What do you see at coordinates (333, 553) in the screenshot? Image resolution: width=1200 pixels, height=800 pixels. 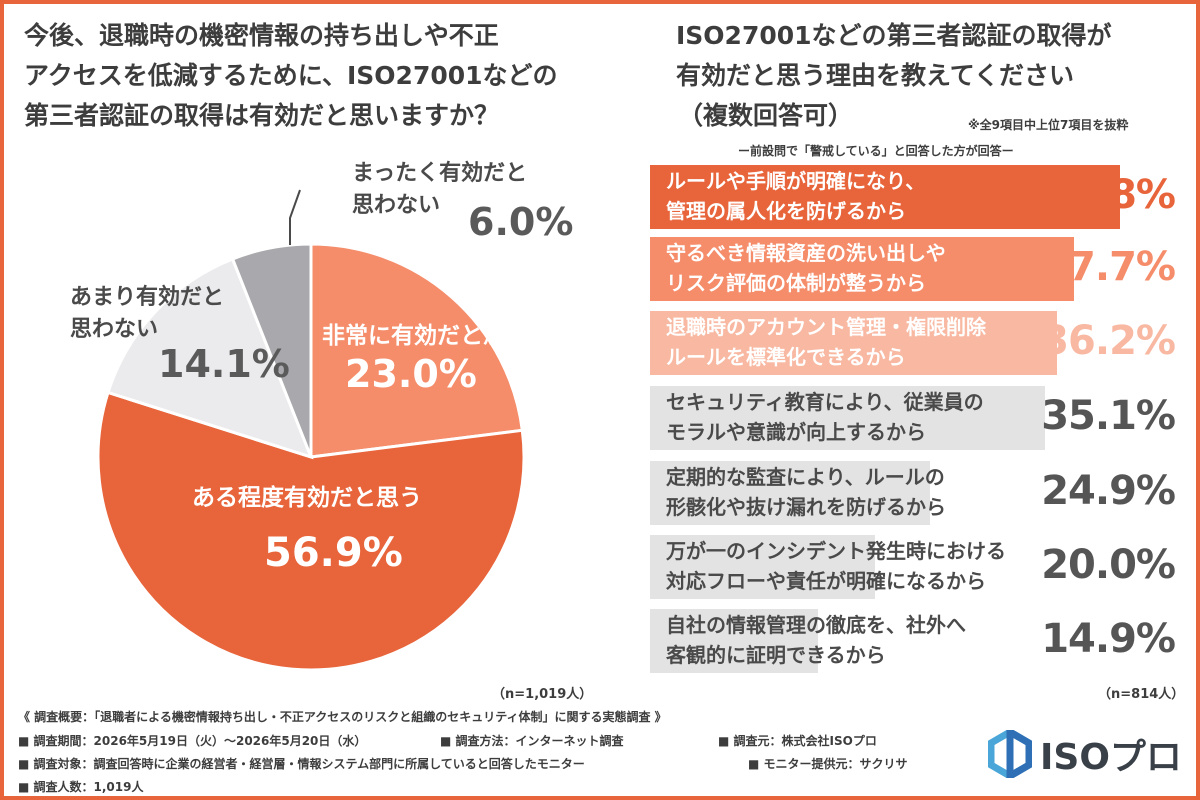 I see `pie-value-somewhat-effective: 56.9%` at bounding box center [333, 553].